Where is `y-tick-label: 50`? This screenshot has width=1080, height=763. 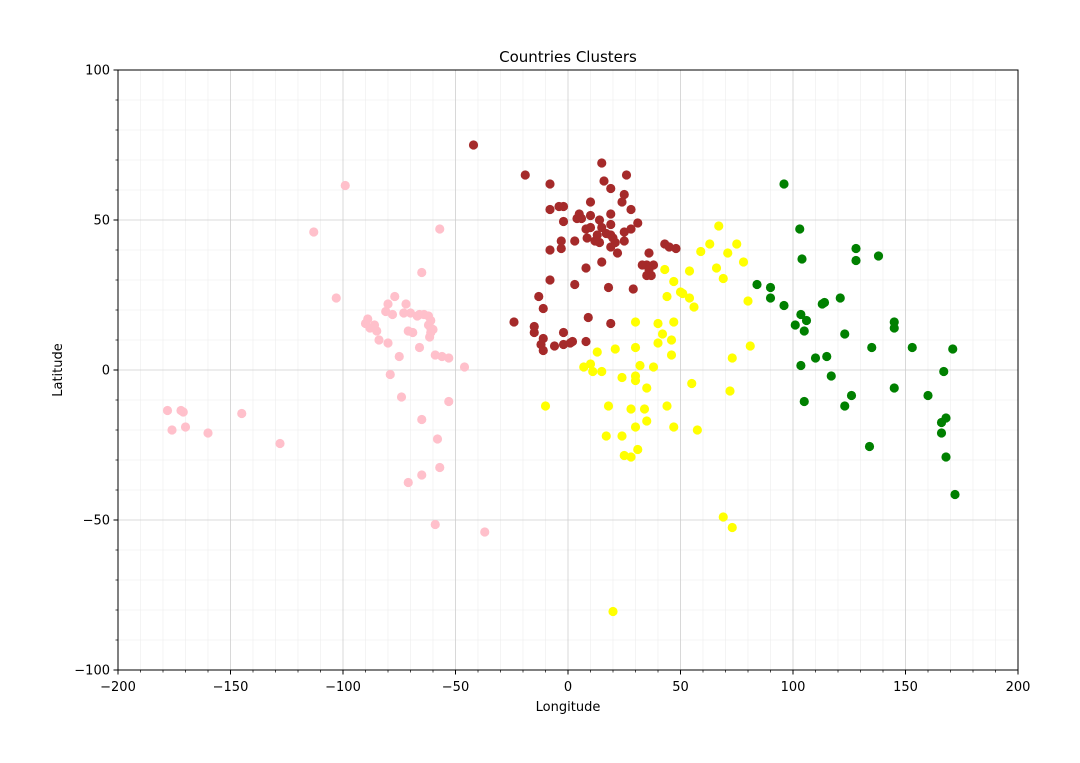 y-tick-label: 50 is located at coordinates (101, 221).